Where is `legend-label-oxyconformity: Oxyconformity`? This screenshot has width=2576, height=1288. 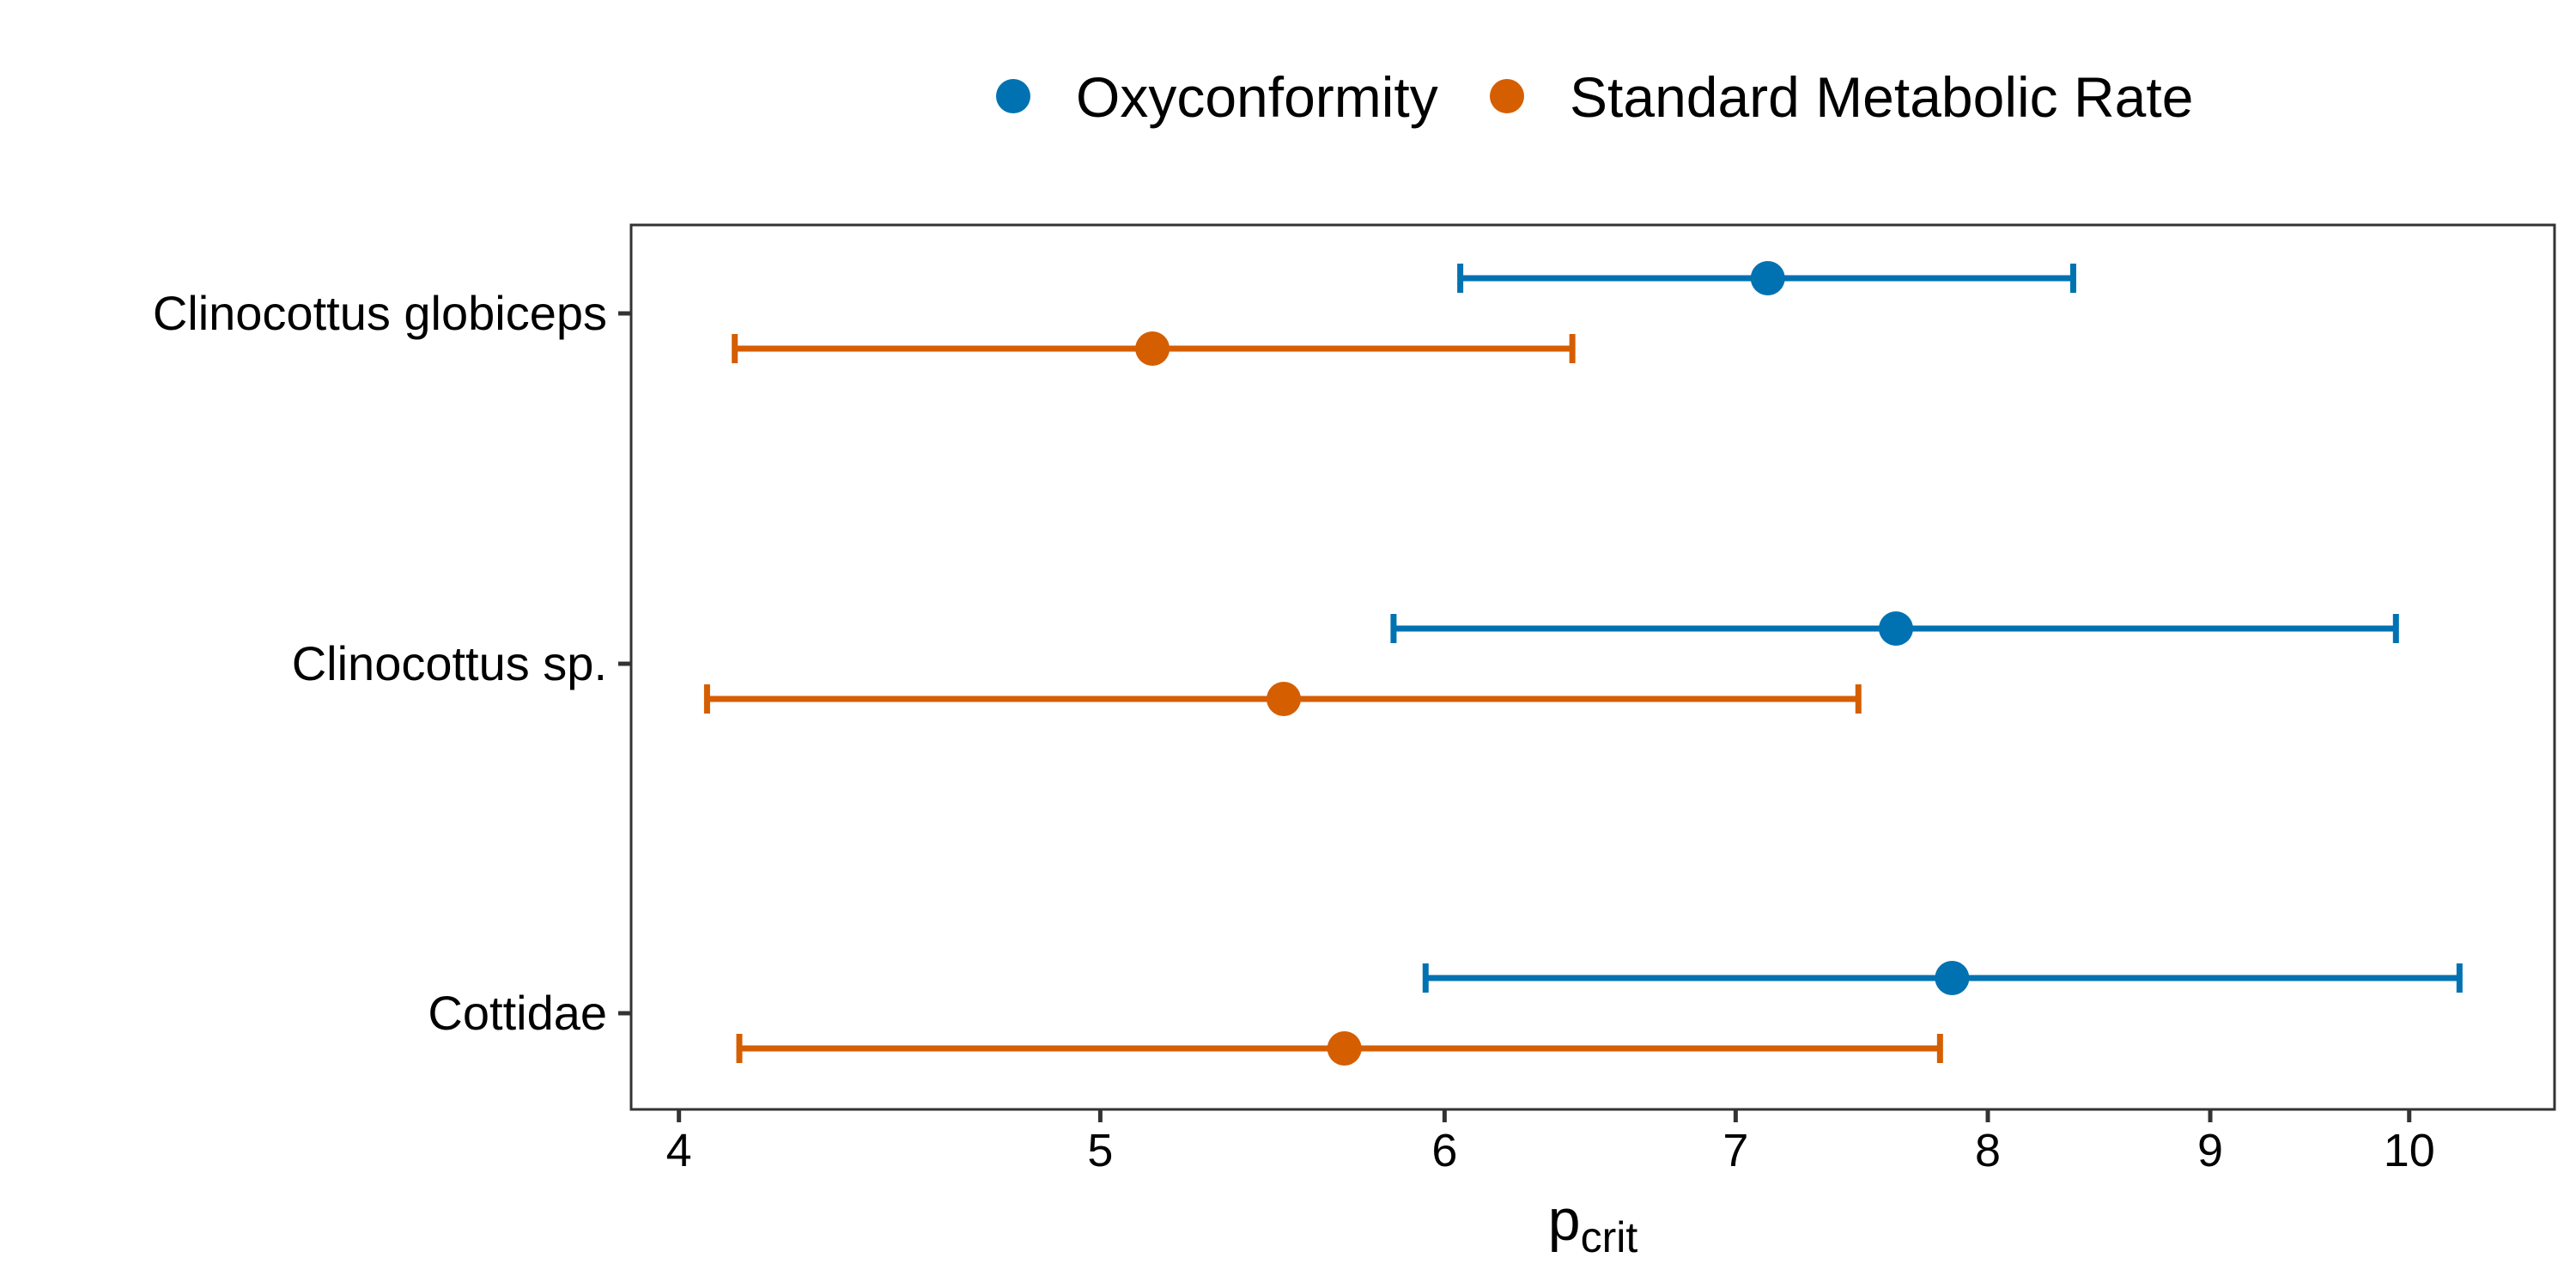 legend-label-oxyconformity: Oxyconformity is located at coordinates (1257, 97).